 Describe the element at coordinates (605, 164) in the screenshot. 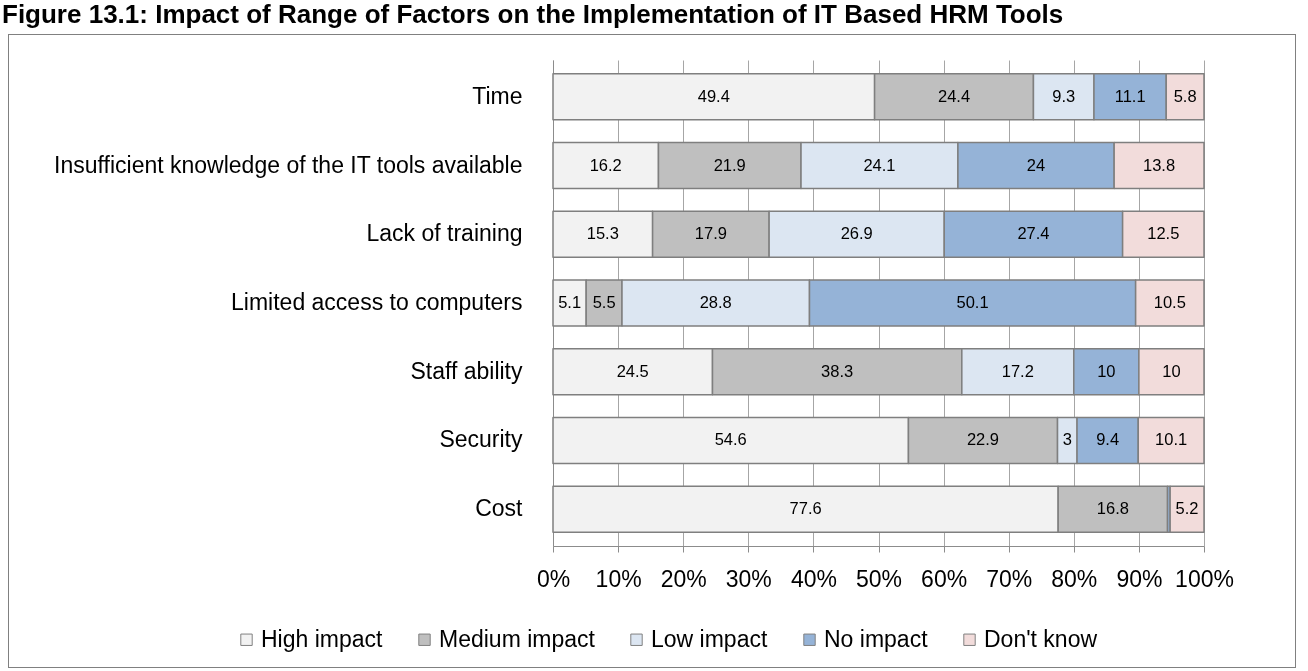

I see `data-label: 16.2` at that location.